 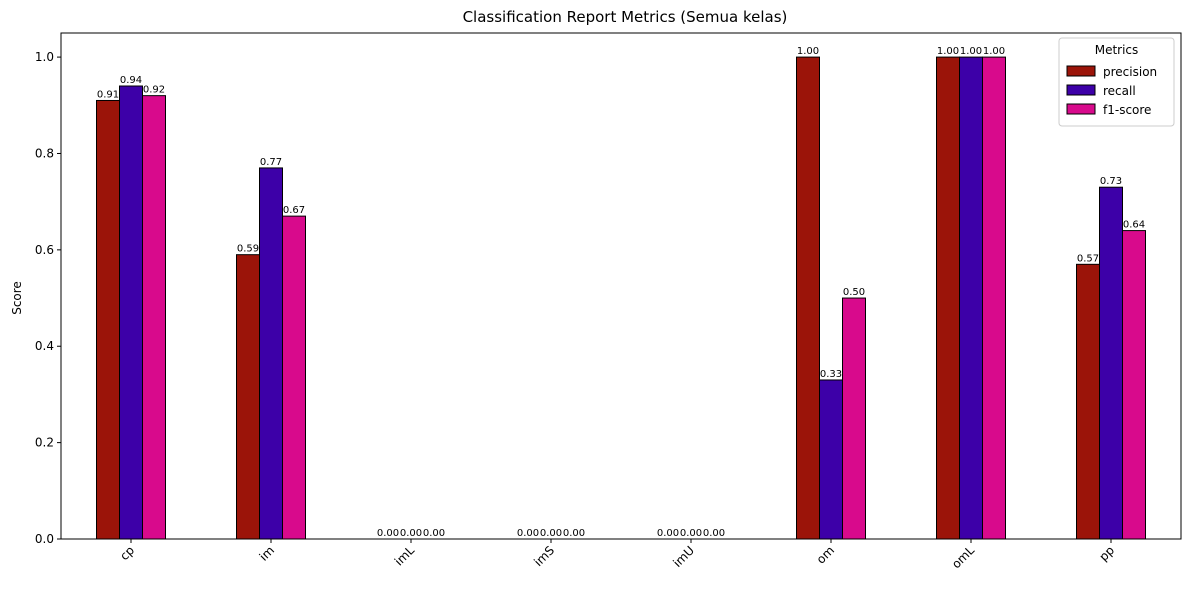 I want to click on x-tick-label-cp: cp, so click(x=127, y=553).